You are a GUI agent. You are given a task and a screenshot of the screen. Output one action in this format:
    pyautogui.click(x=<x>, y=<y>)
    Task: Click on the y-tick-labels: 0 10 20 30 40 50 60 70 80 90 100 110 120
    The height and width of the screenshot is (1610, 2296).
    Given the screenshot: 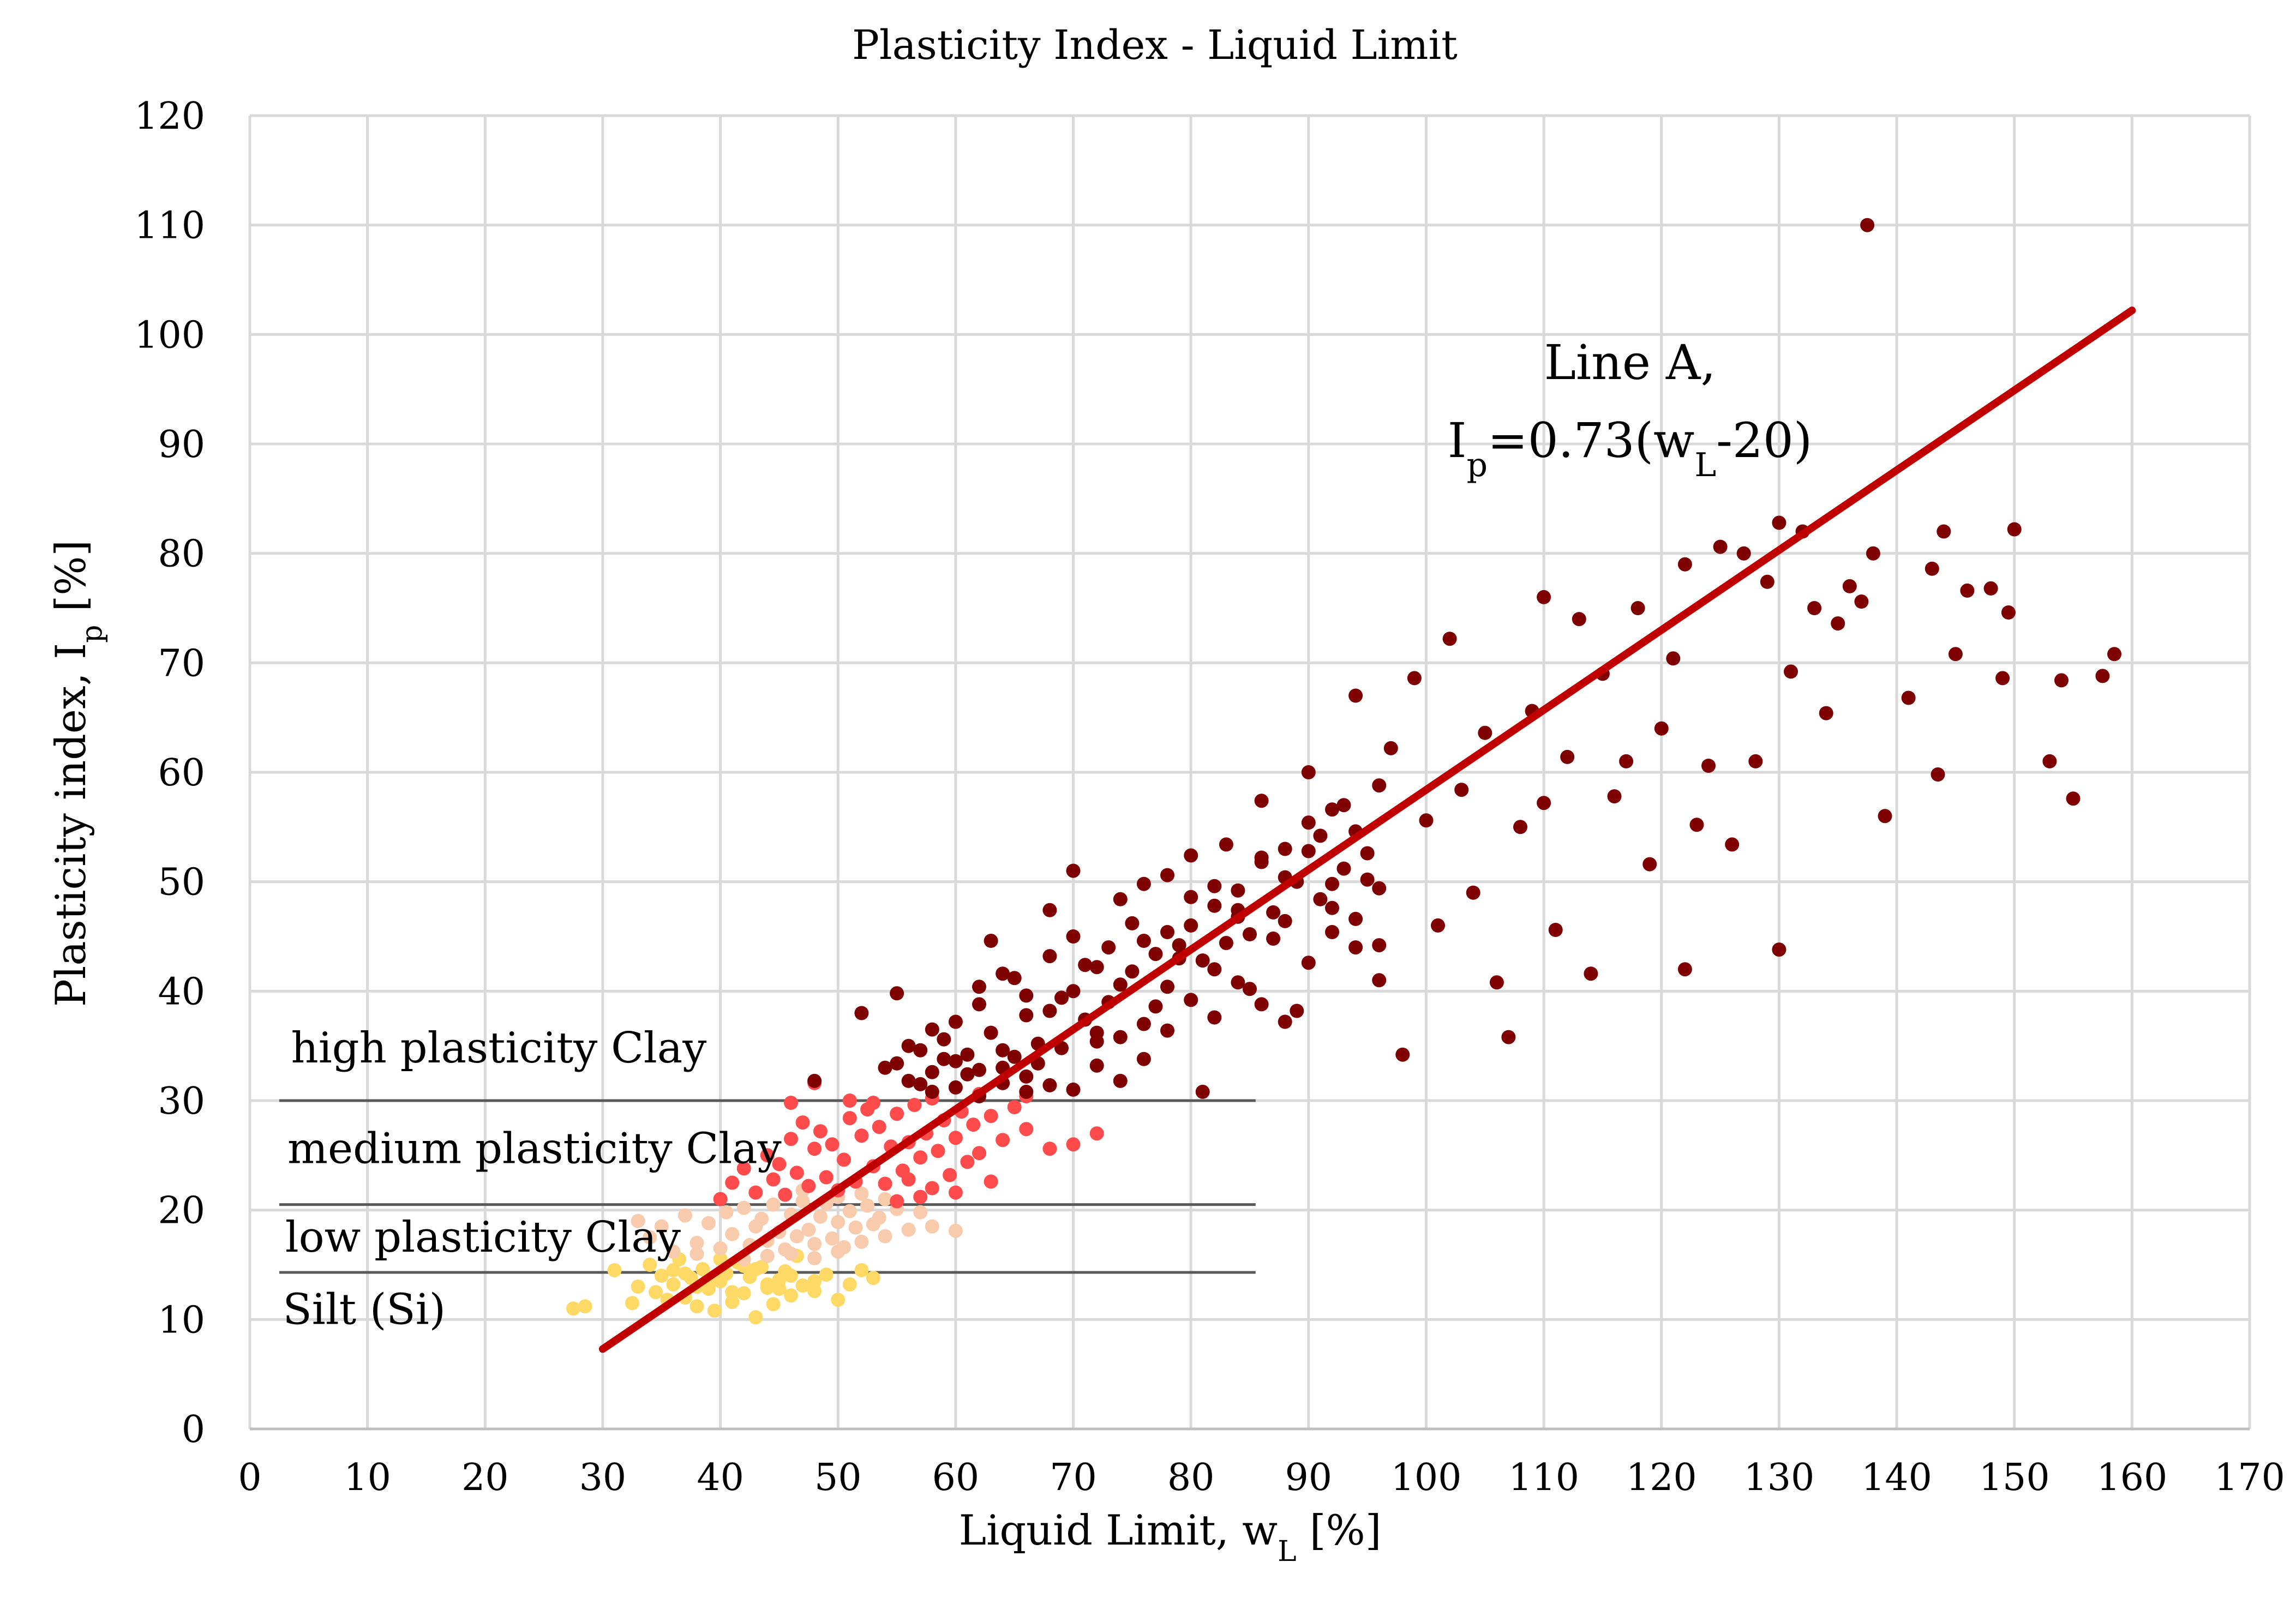 What is the action you would take?
    pyautogui.click(x=169, y=773)
    